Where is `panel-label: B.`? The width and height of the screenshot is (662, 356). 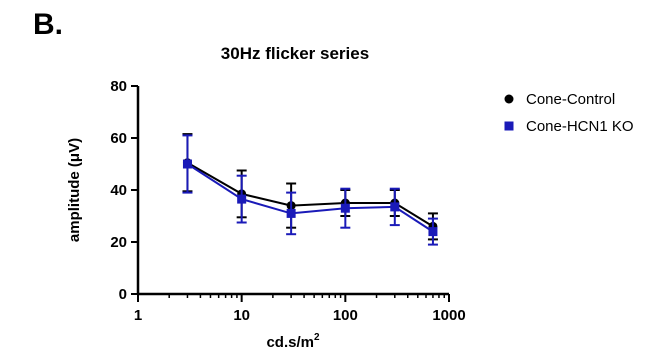 panel-label: B. is located at coordinates (48, 24).